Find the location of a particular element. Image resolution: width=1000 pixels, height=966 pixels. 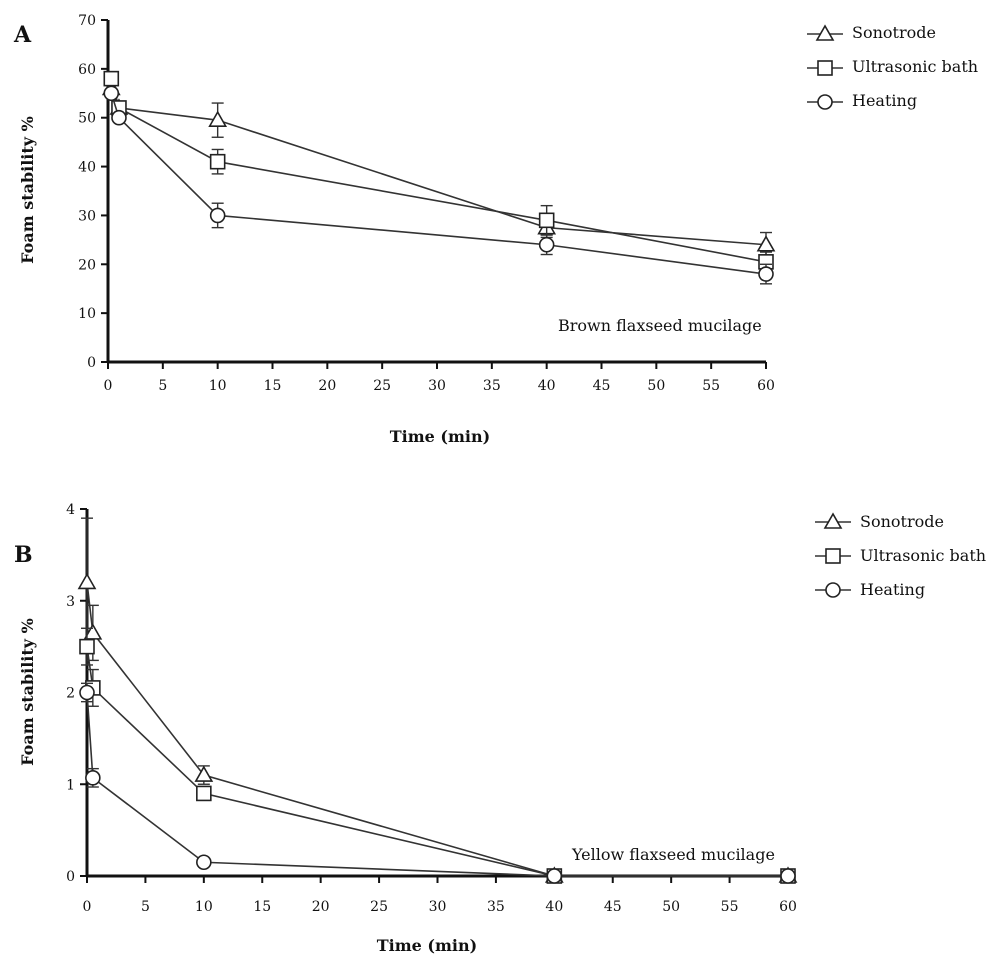

panel-a-series-sonotrode is located at coordinates (438, 168).